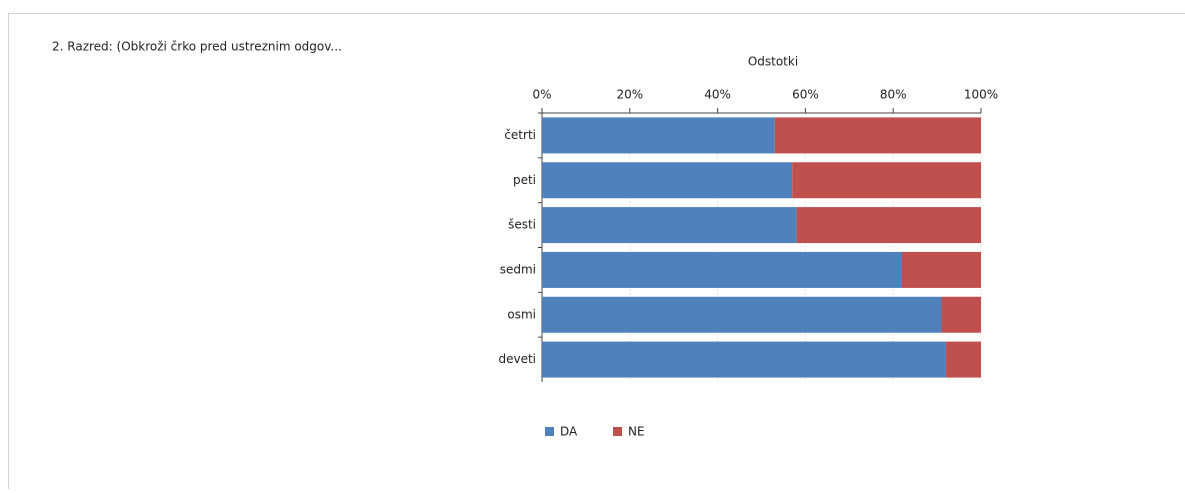  Describe the element at coordinates (521, 314) in the screenshot. I see `y-tick-label: osmi` at that location.